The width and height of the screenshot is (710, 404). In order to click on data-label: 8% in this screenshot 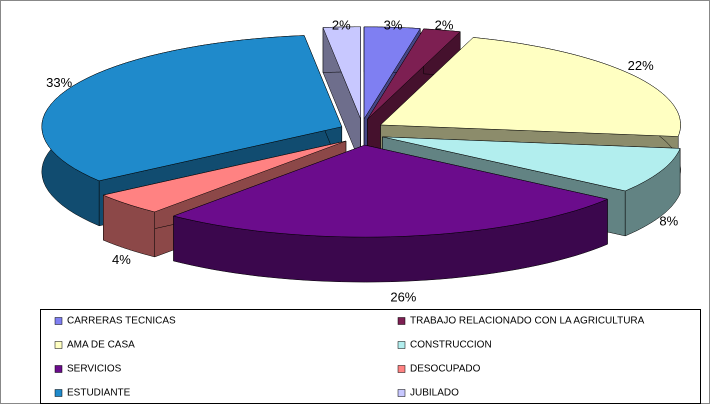, I will do `click(668, 220)`.